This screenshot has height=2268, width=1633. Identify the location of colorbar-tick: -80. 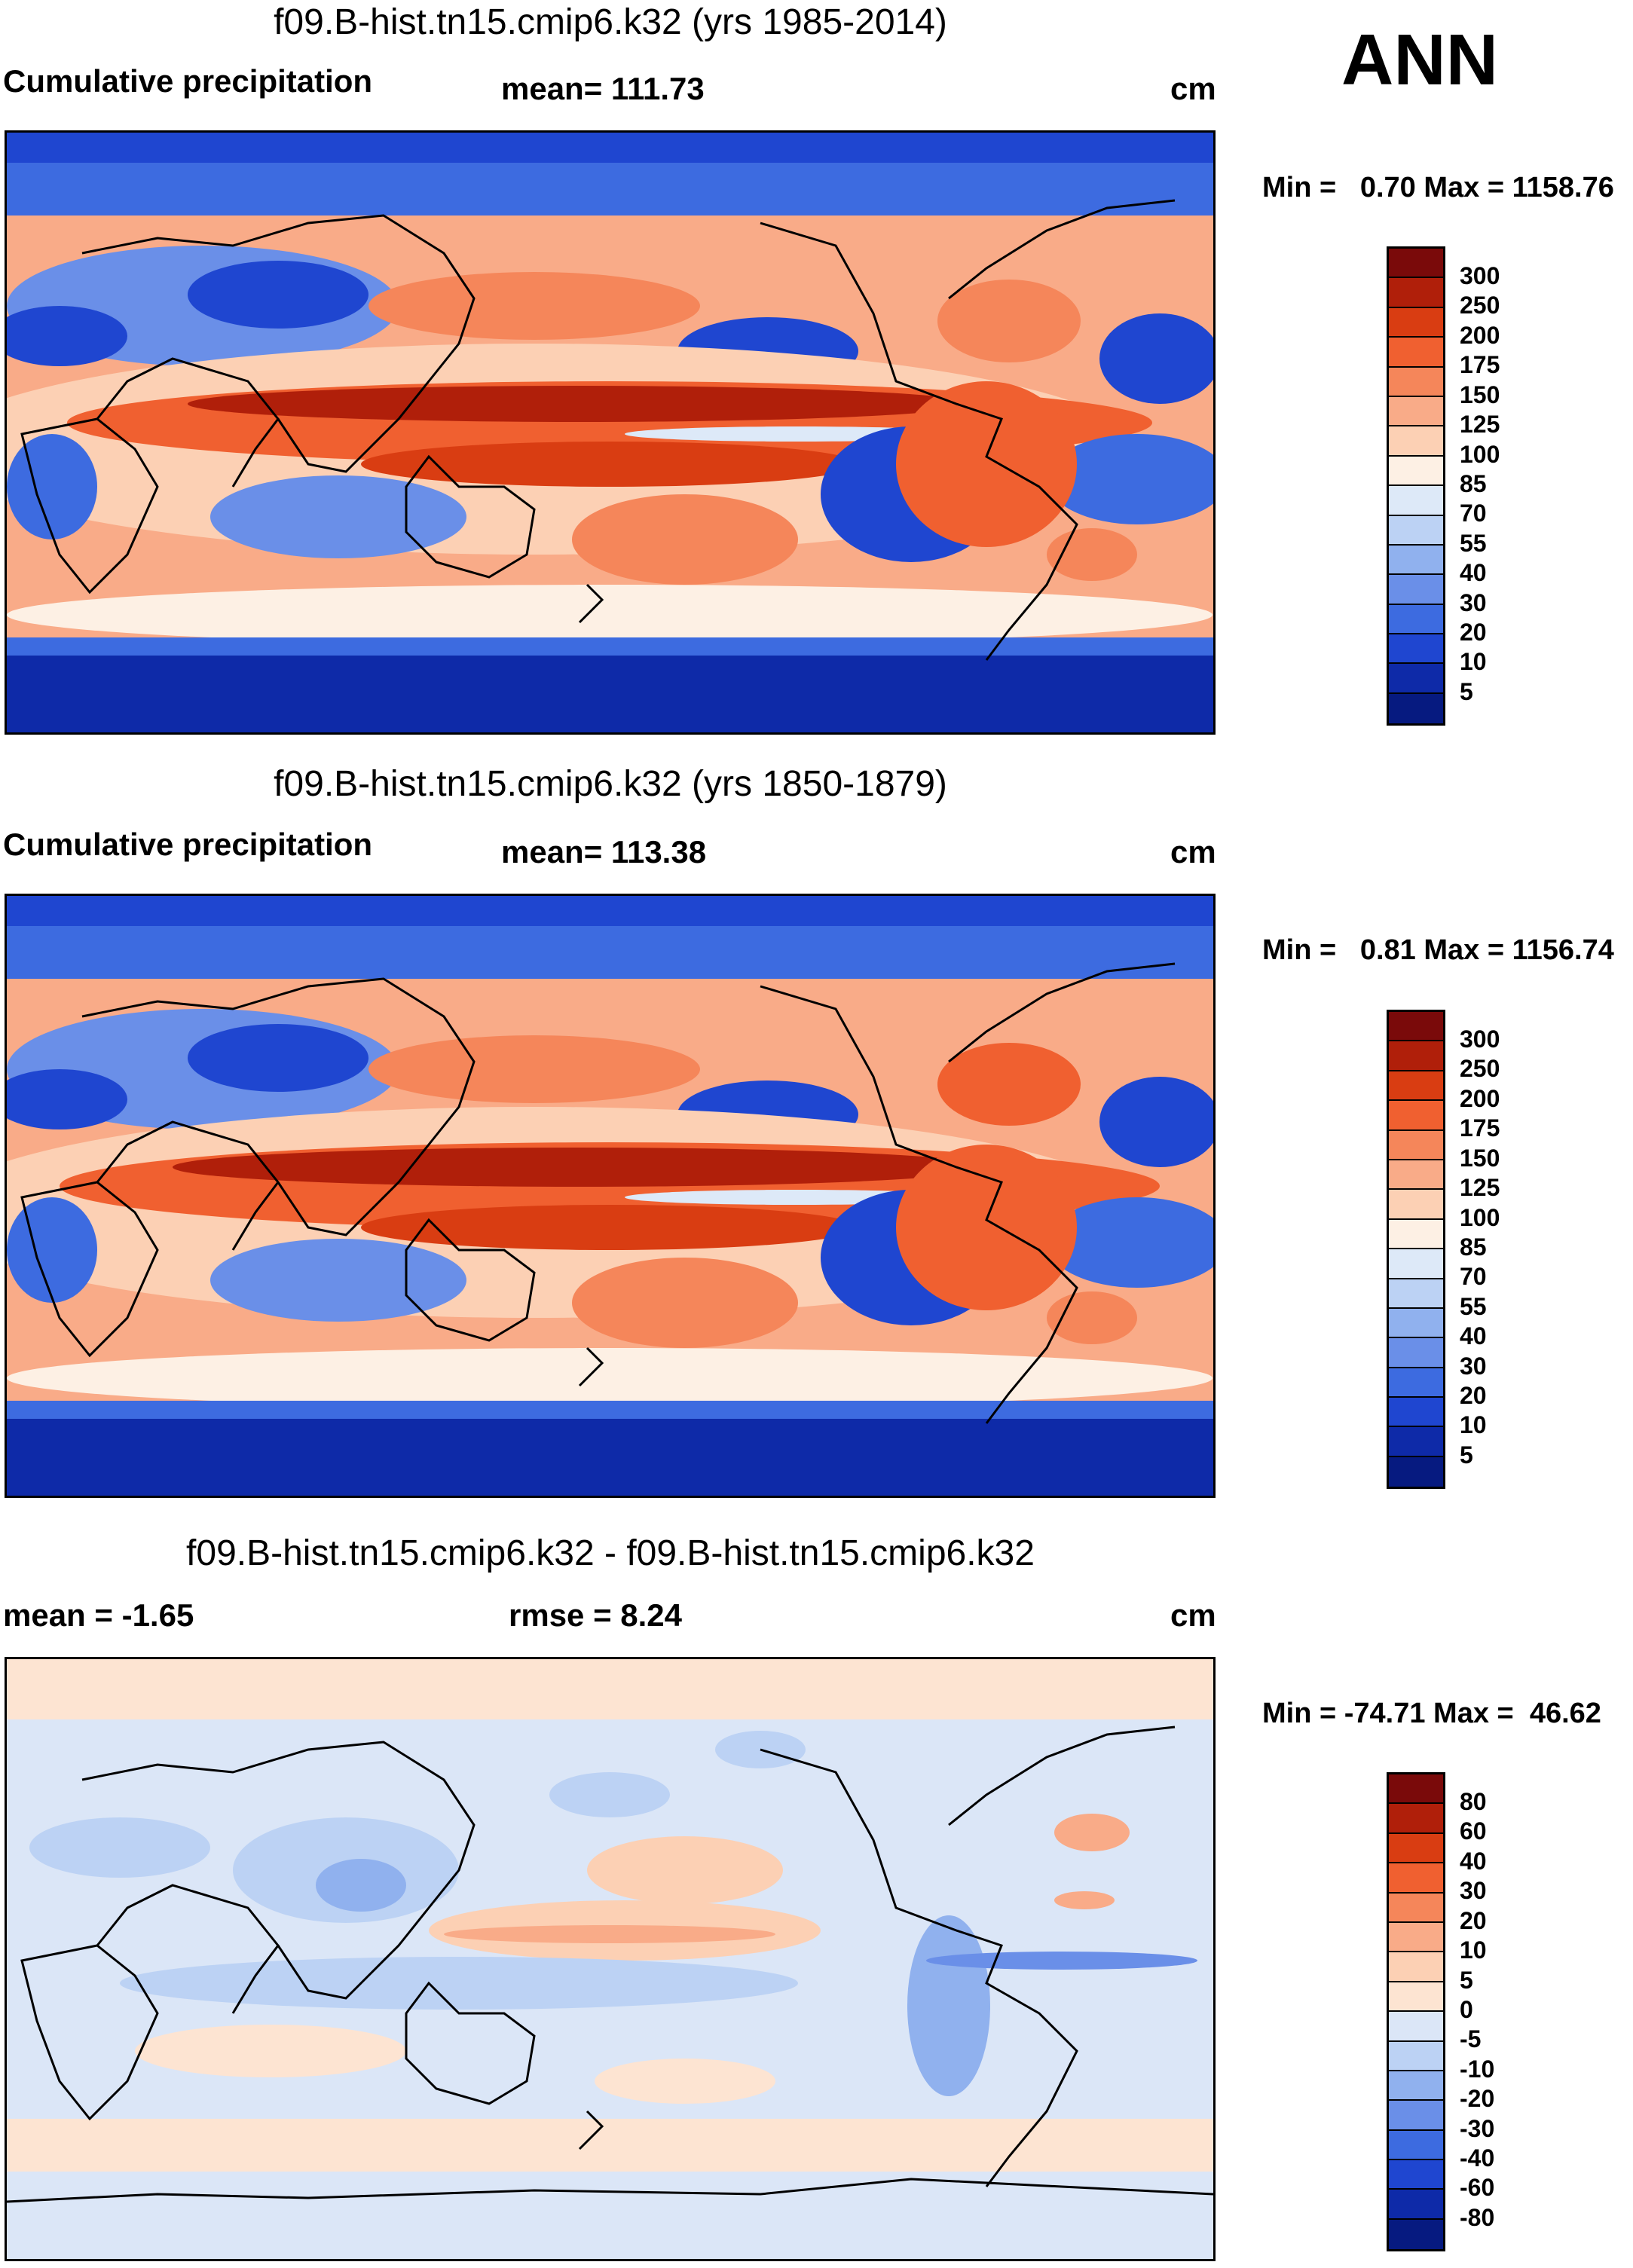
(1477, 2217).